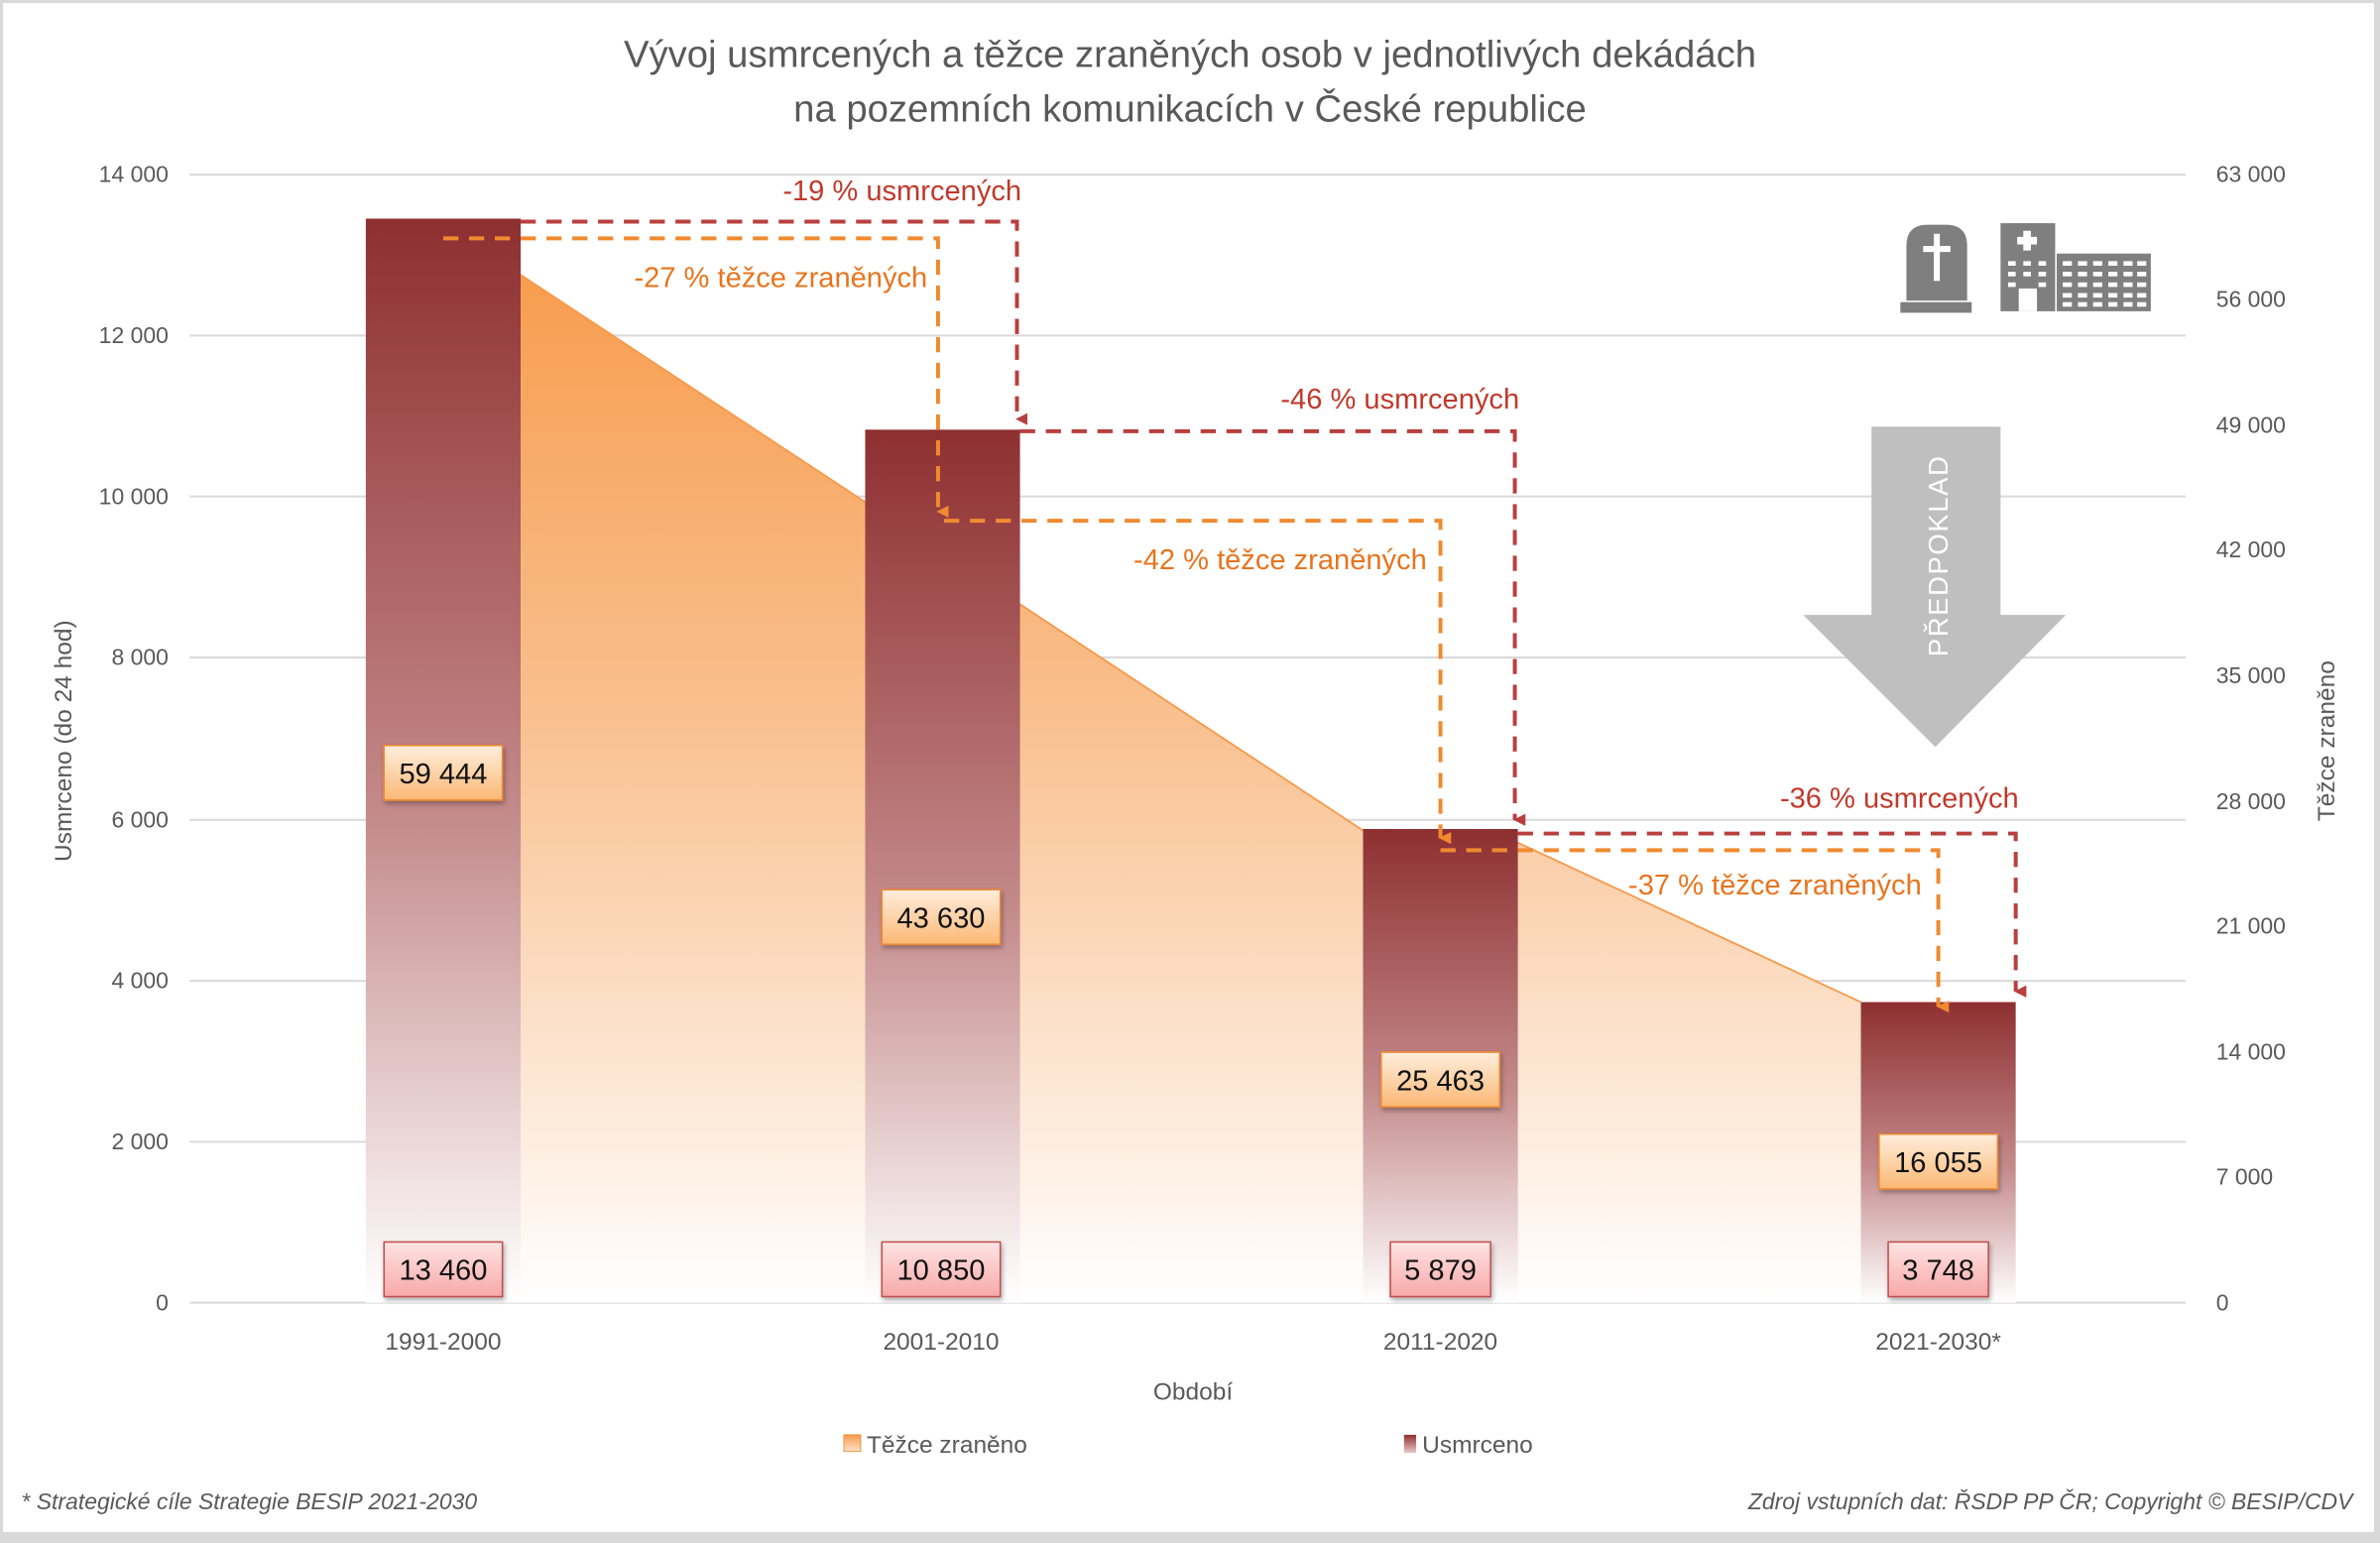 The image size is (2380, 1543). I want to click on right-tick: 56 000, so click(2251, 298).